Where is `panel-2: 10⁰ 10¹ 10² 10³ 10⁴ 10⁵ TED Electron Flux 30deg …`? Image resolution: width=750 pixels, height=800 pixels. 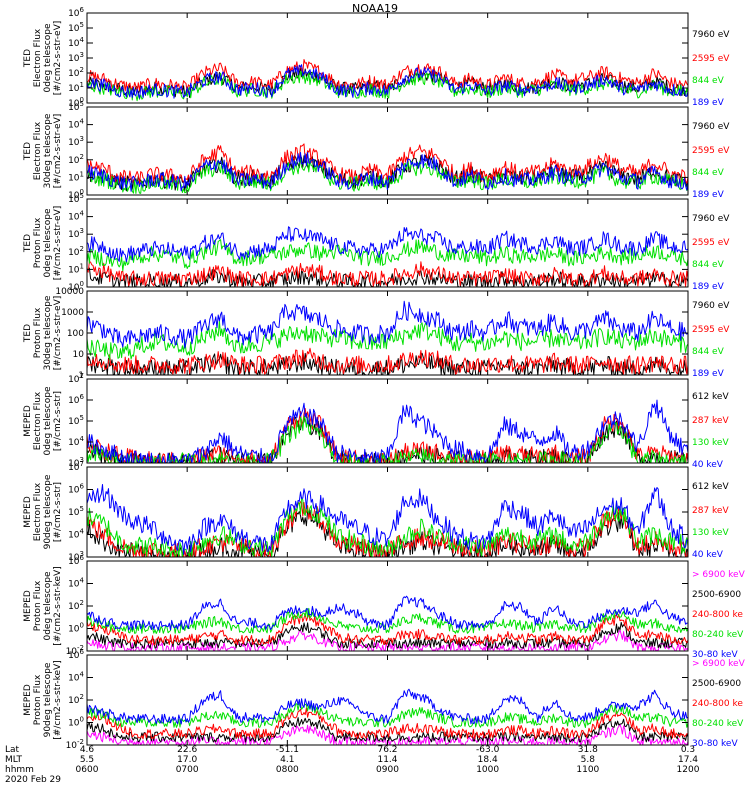 panel-2: 10⁰ 10¹ 10² 10³ 10⁴ 10⁵ TED Electron Flux 30deg … is located at coordinates (376, 150).